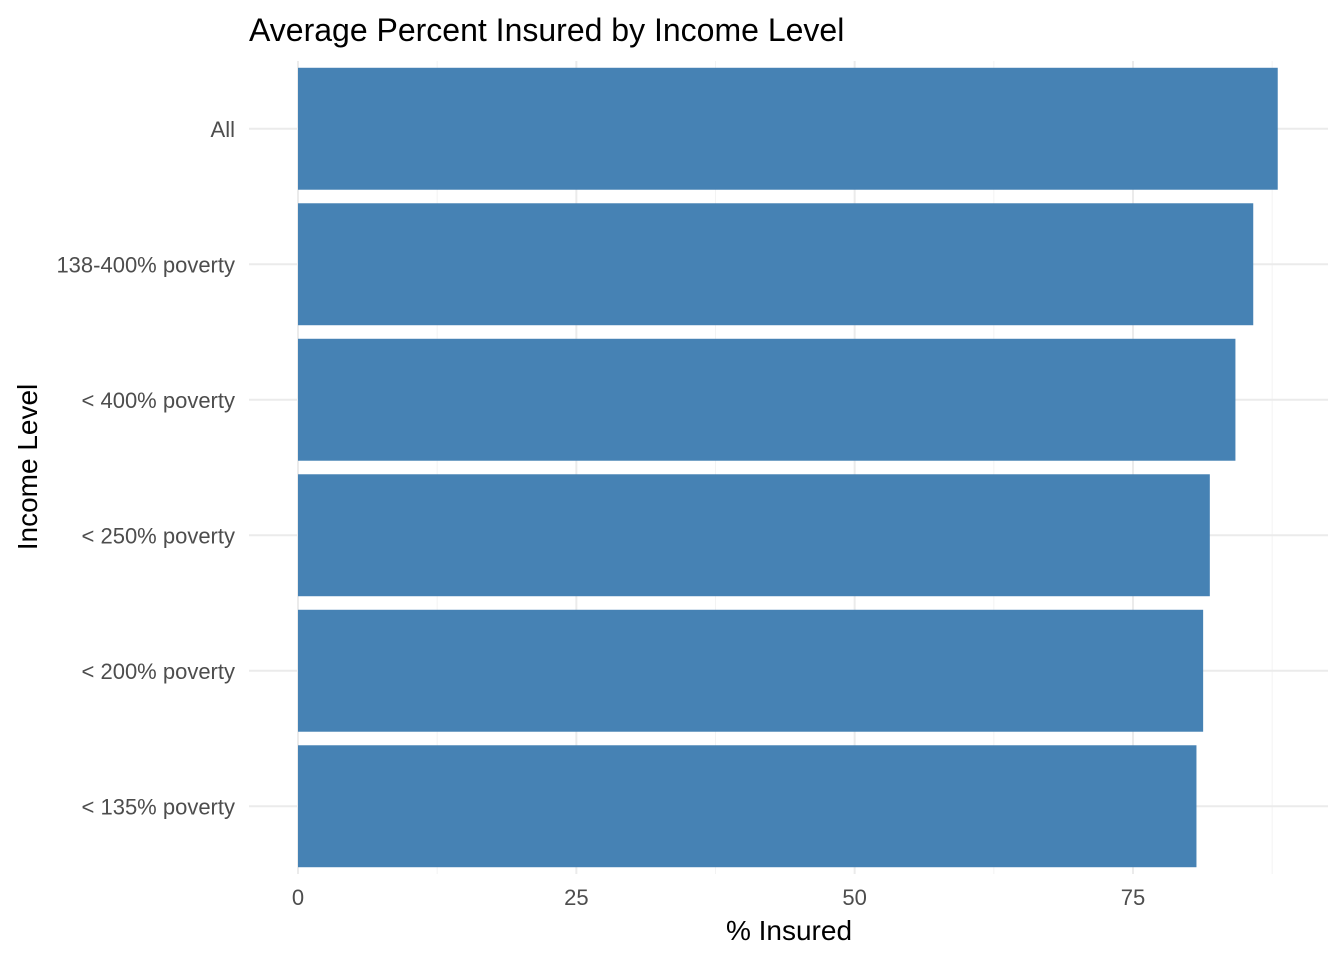 The width and height of the screenshot is (1344, 960). What do you see at coordinates (546, 30) in the screenshot?
I see `chart-title: Average Percent Insured by Income Level` at bounding box center [546, 30].